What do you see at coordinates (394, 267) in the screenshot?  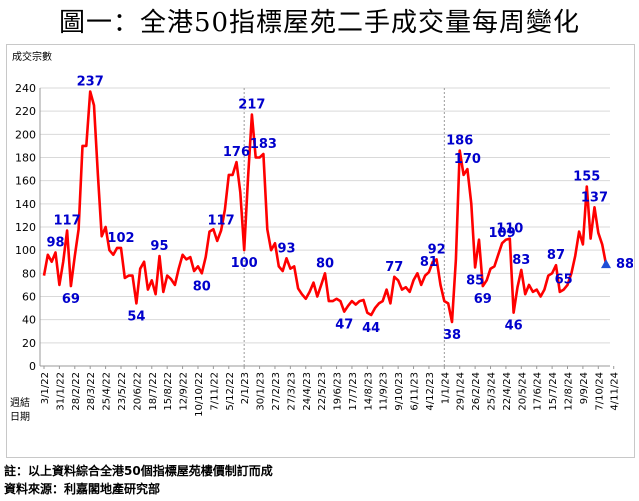 I see `data-label: 77` at bounding box center [394, 267].